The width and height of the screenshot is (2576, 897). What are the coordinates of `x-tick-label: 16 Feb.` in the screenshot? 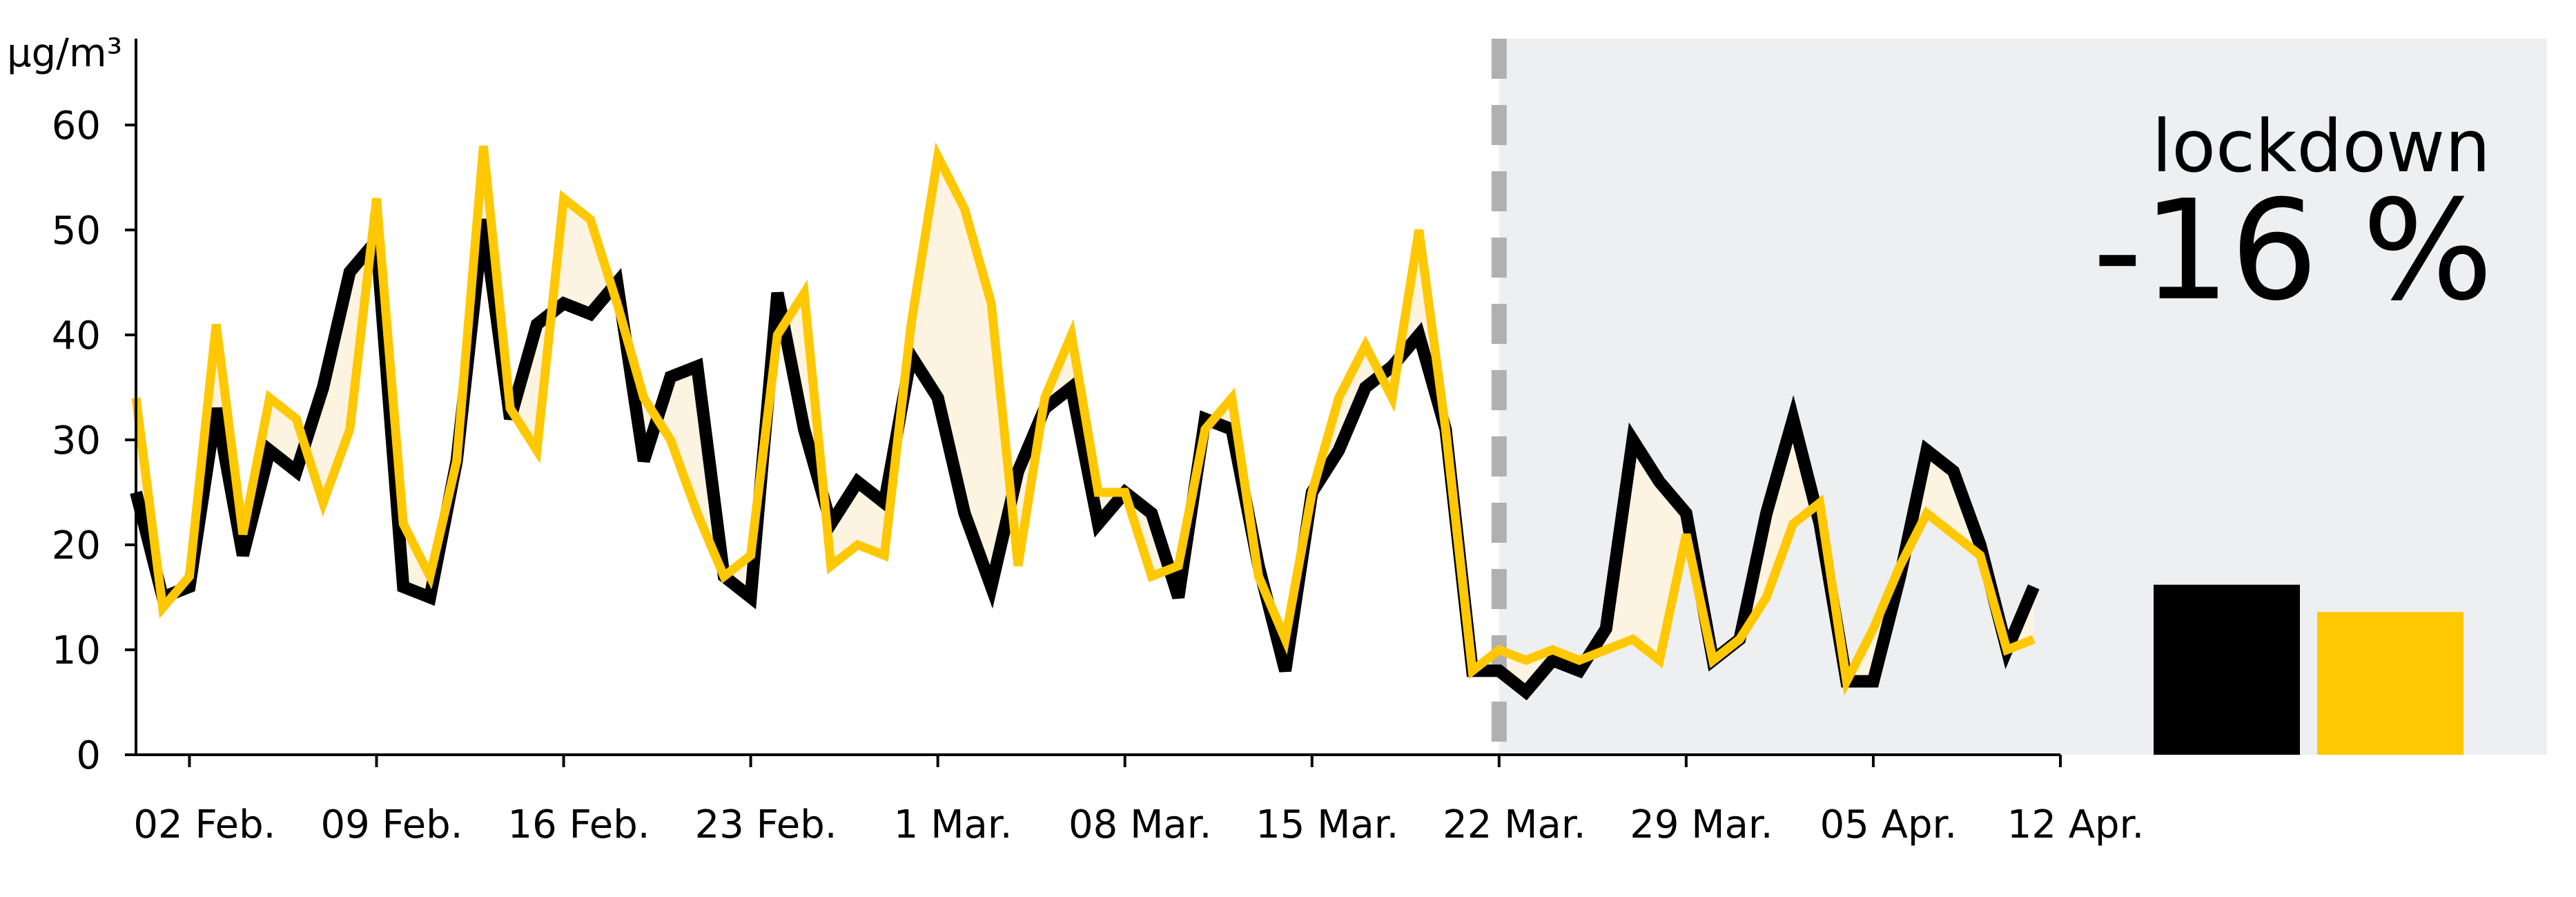 It's located at (579, 824).